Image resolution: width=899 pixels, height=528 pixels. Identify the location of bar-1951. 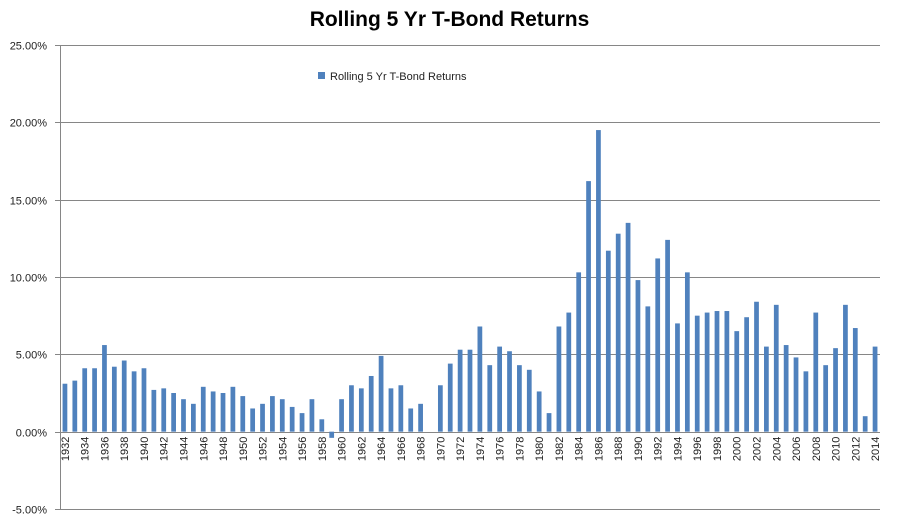
(253, 420).